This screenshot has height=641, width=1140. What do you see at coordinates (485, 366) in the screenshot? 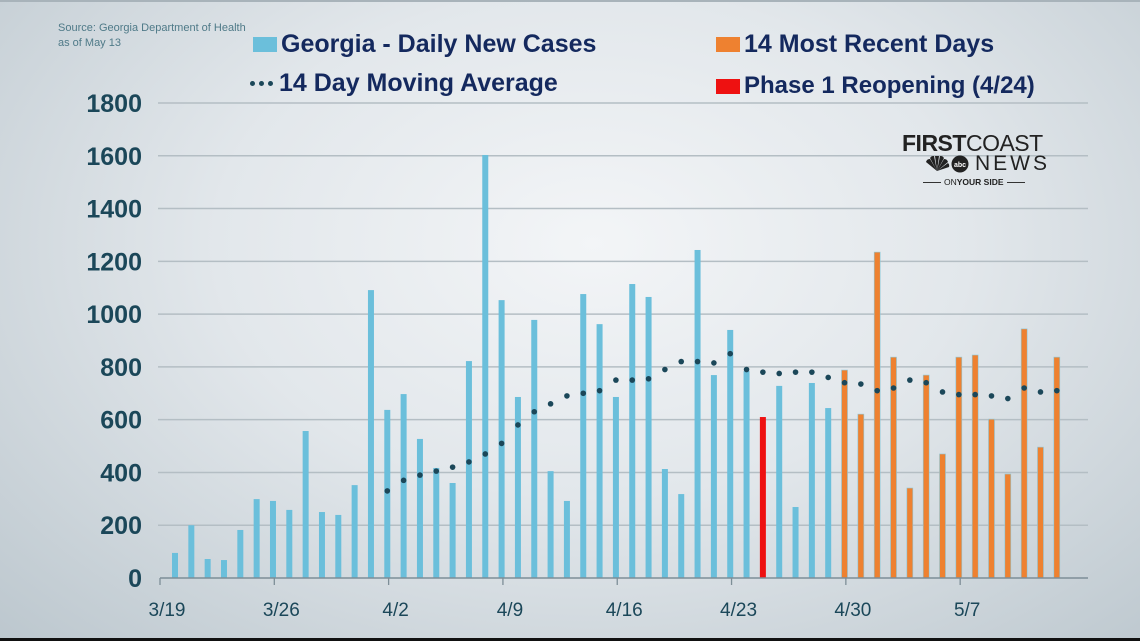
I see `bar-4/7` at bounding box center [485, 366].